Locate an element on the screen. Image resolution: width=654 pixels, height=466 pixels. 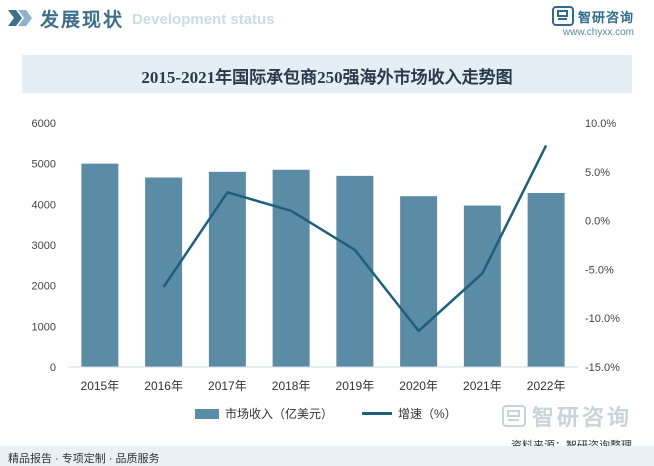
x-axis-labels: 2015年 2016年 2017年 2018年 2019年 2020年 2021年 2022年 is located at coordinates (323, 386).